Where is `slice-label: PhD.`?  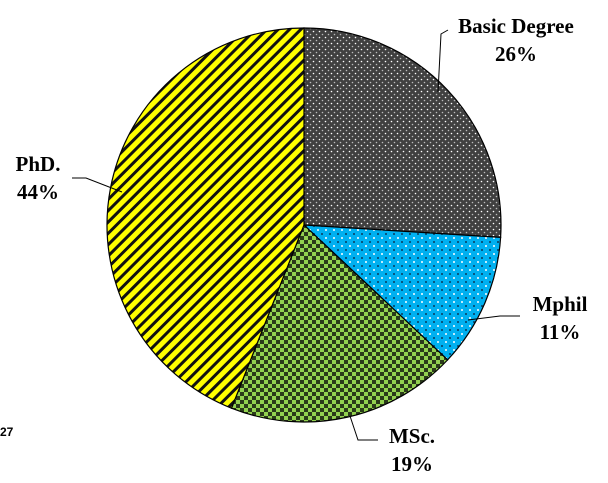
slice-label: PhD. is located at coordinates (38, 164).